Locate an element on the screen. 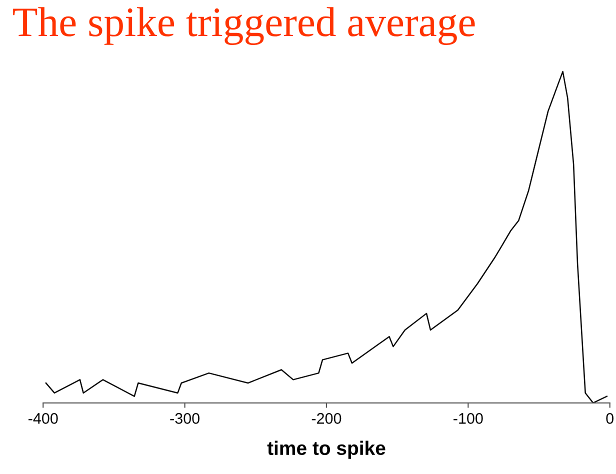  x-tick-label: -300 is located at coordinates (185, 418).